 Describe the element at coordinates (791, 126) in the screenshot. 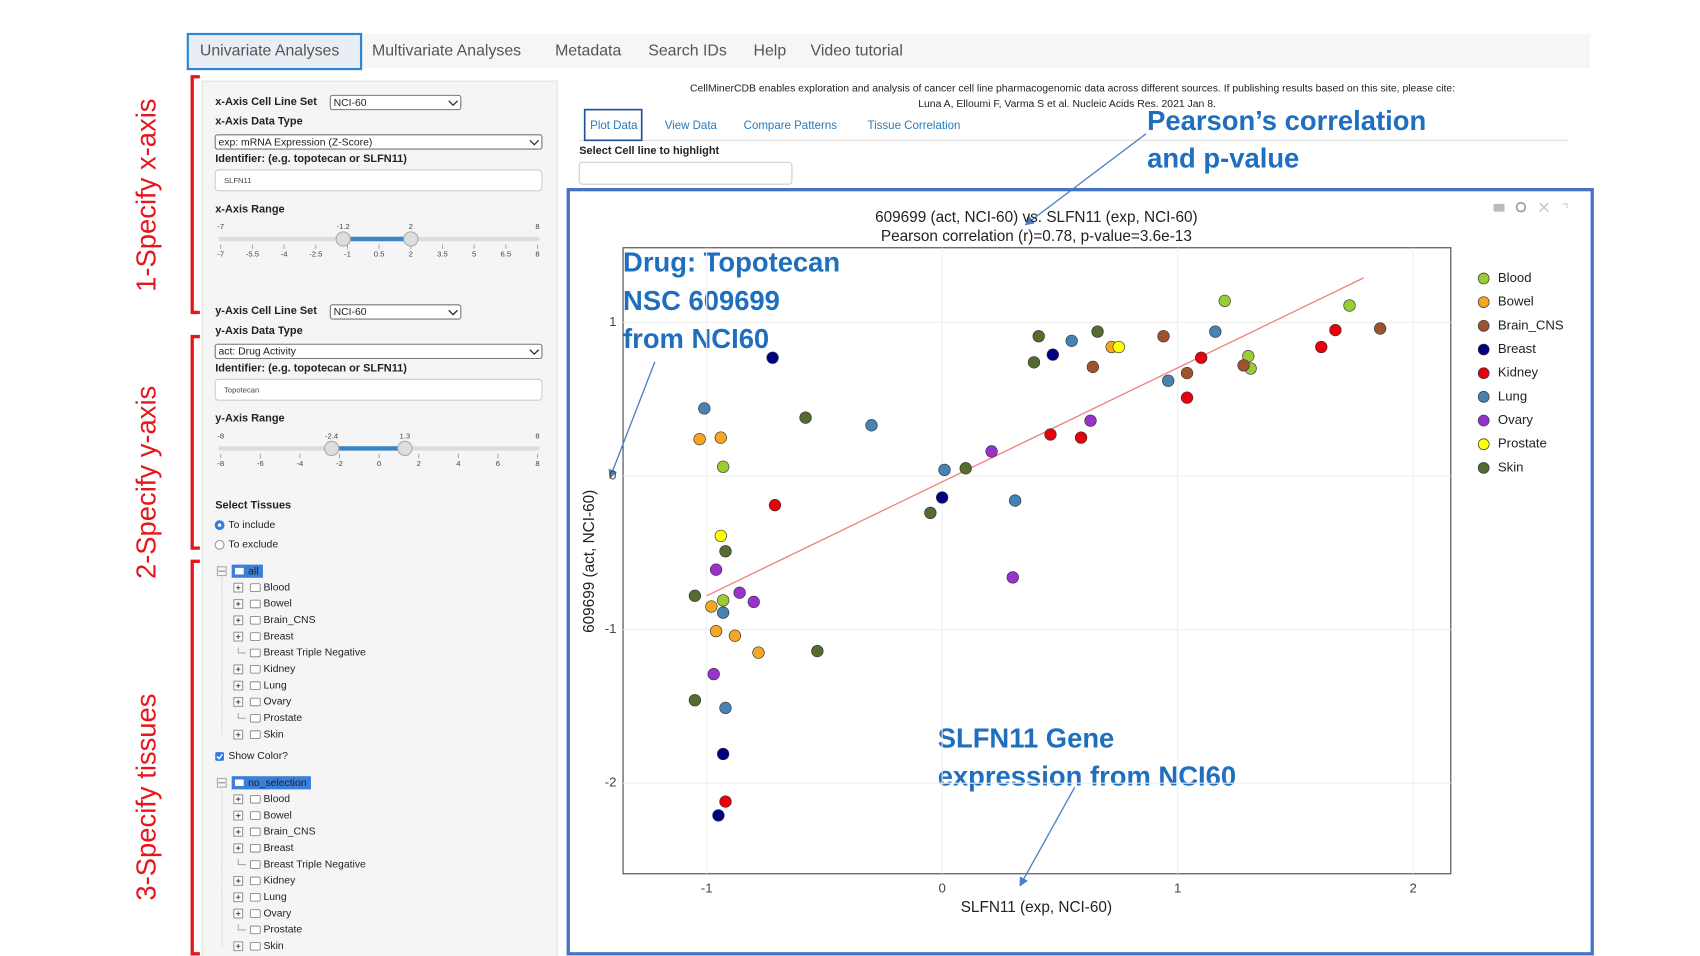

I see `subtab: Compare Patterns` at that location.